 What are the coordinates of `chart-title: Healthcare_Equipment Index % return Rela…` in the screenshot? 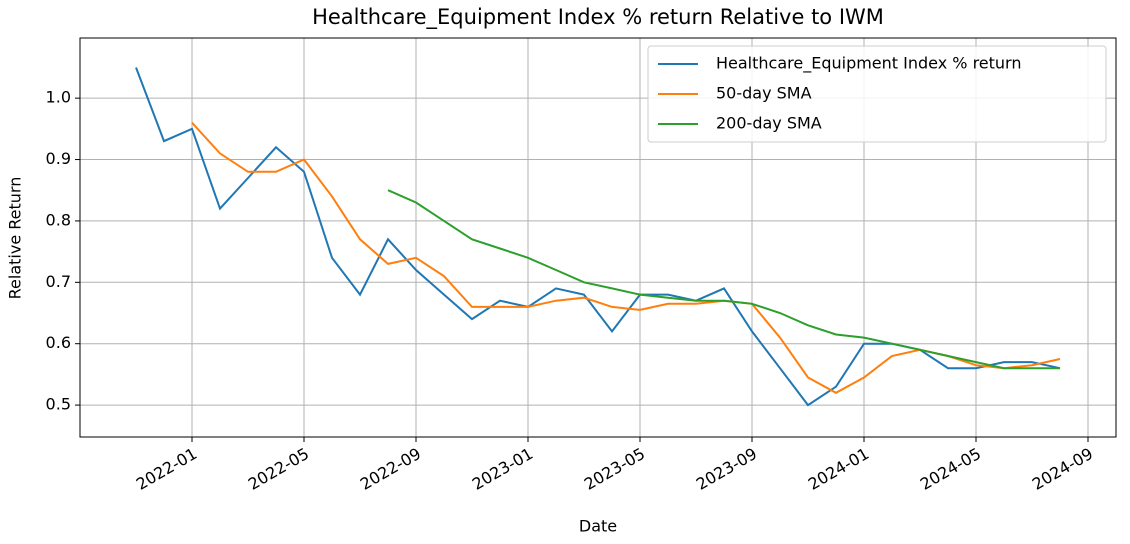 It's located at (598, 17).